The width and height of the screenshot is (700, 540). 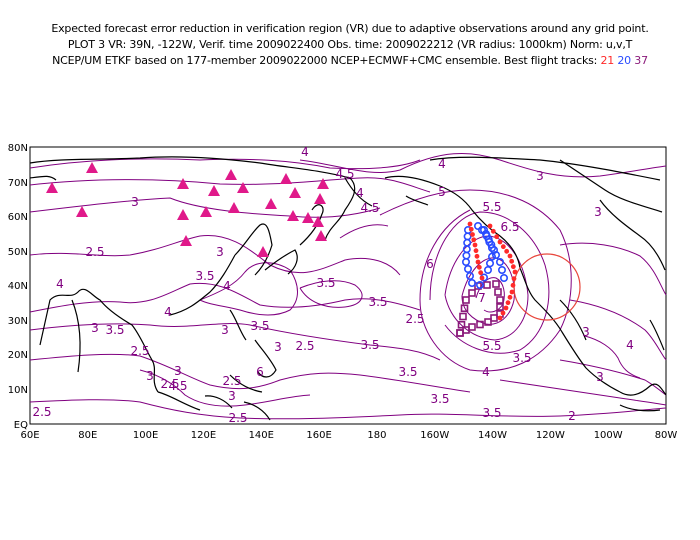 I want to click on contour-label: 5, so click(x=442, y=192).